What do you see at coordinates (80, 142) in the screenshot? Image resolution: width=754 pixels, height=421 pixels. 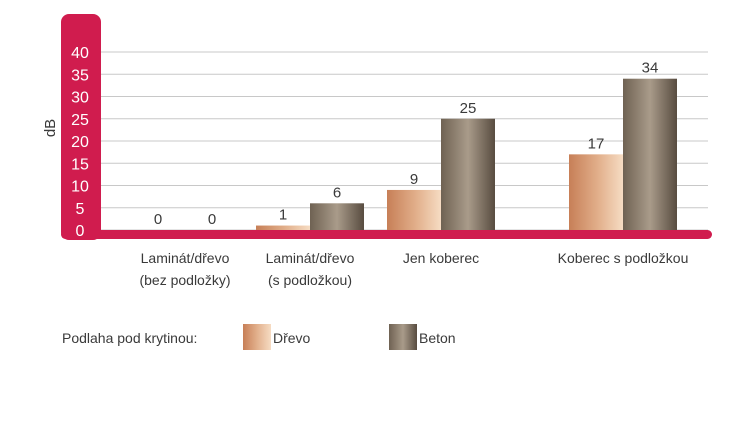 I see `y-tick-label: 20` at bounding box center [80, 142].